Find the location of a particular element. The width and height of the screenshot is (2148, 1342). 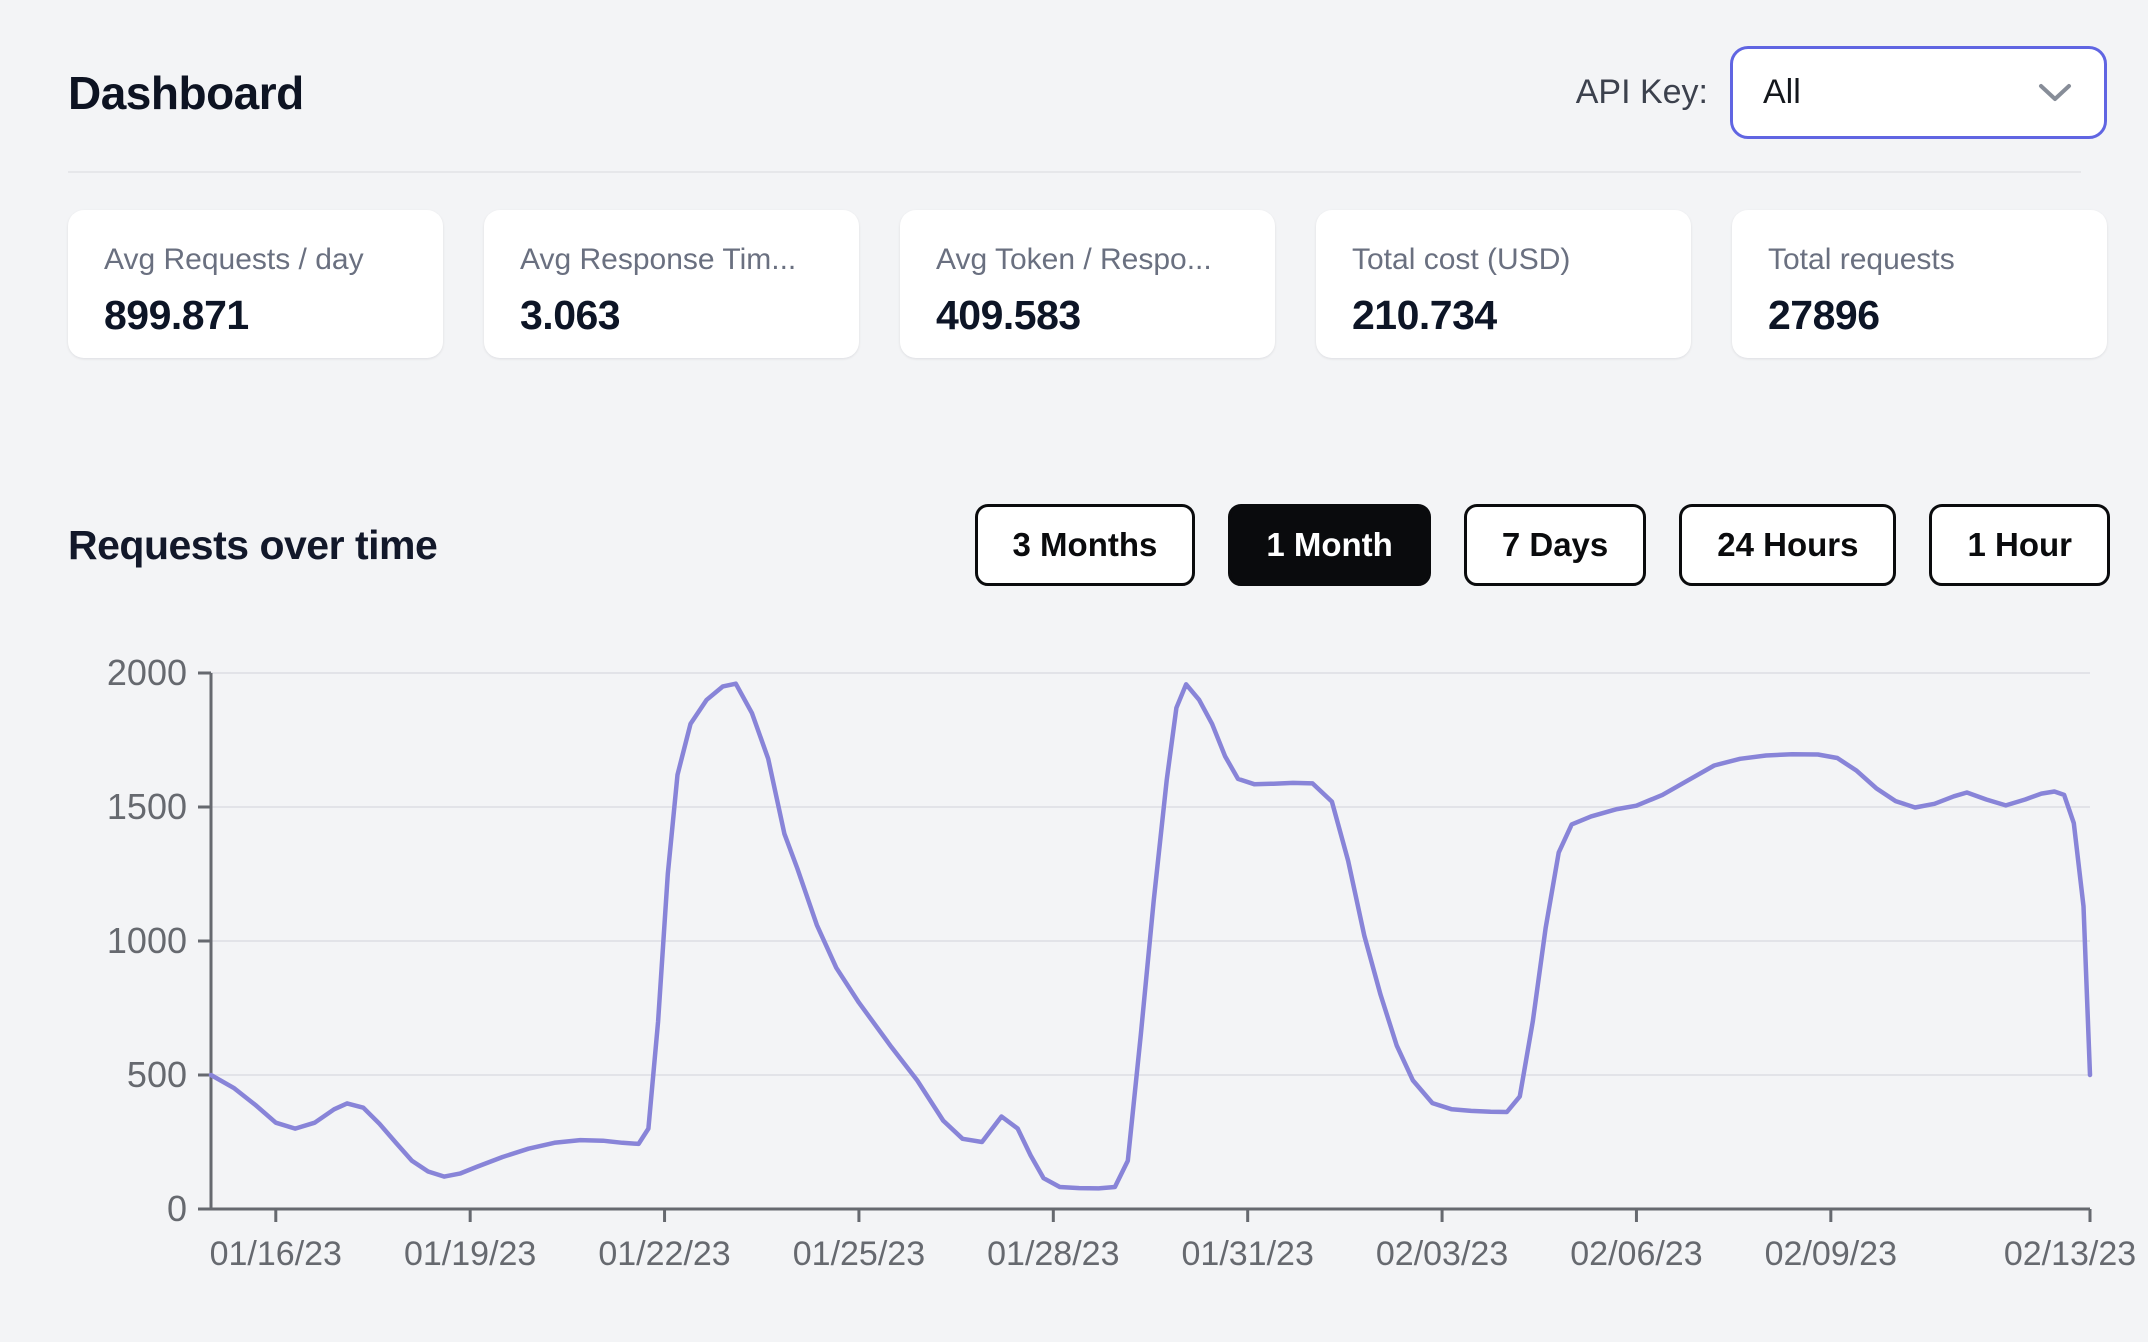

stat-value: 210.734 is located at coordinates (1424, 315).